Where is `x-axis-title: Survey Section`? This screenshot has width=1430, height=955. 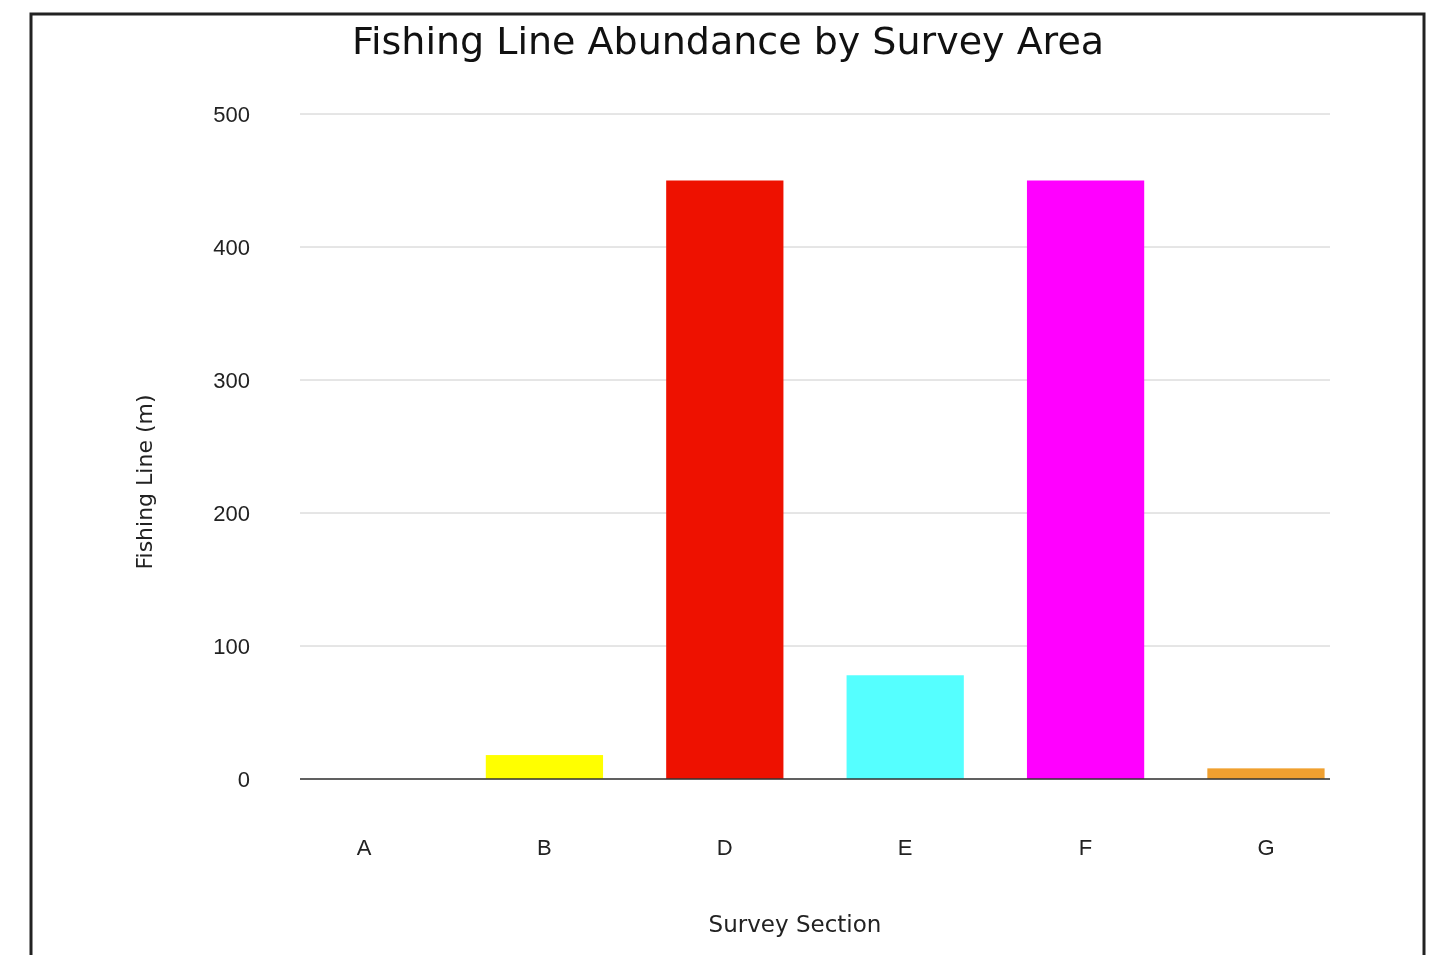 x-axis-title: Survey Section is located at coordinates (795, 924).